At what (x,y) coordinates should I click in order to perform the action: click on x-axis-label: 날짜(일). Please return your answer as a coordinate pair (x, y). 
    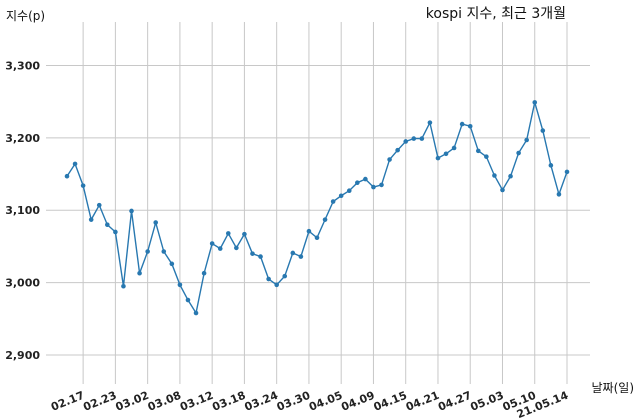
    Looking at the image, I should click on (613, 388).